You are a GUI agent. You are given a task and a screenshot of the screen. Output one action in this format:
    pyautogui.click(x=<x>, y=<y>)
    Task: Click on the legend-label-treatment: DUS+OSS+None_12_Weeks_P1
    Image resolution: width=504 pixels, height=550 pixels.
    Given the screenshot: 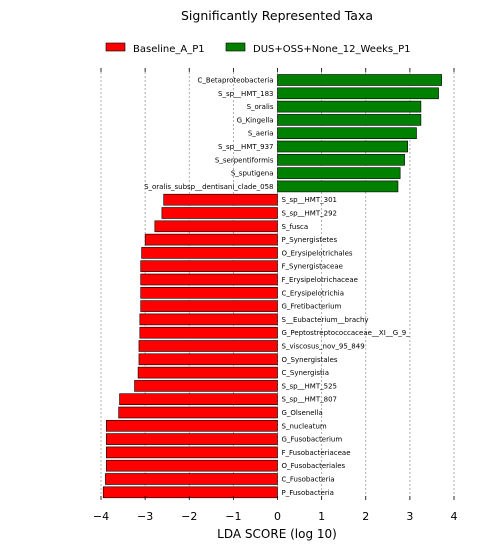 What is the action you would take?
    pyautogui.click(x=332, y=49)
    